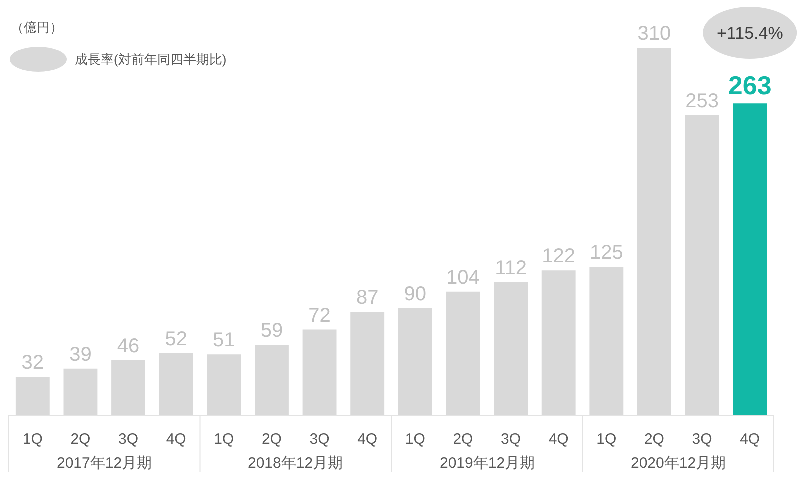  I want to click on text: 2020年12月期, so click(678, 463).